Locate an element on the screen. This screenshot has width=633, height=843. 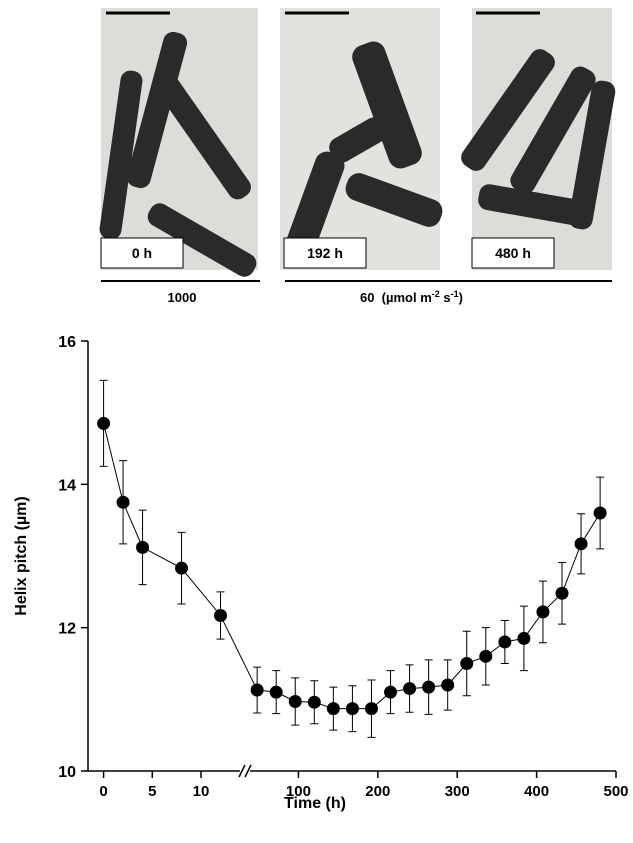
y-axis-label: Helix pitch (µm) is located at coordinates (21, 555).